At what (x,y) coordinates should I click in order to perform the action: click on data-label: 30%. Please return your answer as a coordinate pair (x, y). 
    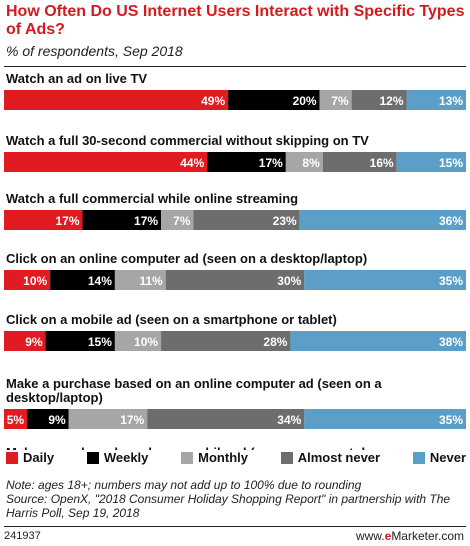
    Looking at the image, I should click on (289, 281).